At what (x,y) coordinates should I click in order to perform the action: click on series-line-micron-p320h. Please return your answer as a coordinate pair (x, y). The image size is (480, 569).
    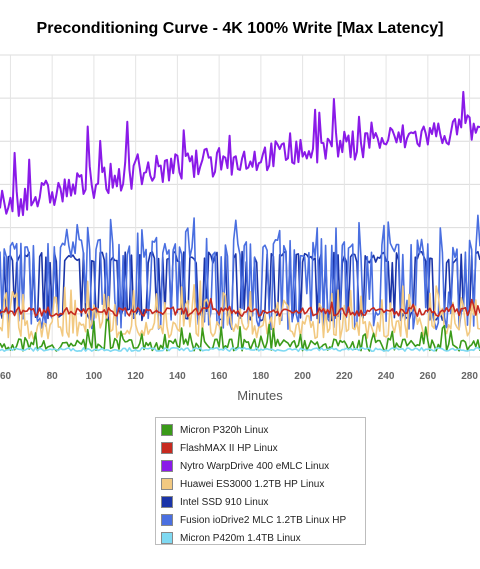
    Looking at the image, I should click on (240, 335).